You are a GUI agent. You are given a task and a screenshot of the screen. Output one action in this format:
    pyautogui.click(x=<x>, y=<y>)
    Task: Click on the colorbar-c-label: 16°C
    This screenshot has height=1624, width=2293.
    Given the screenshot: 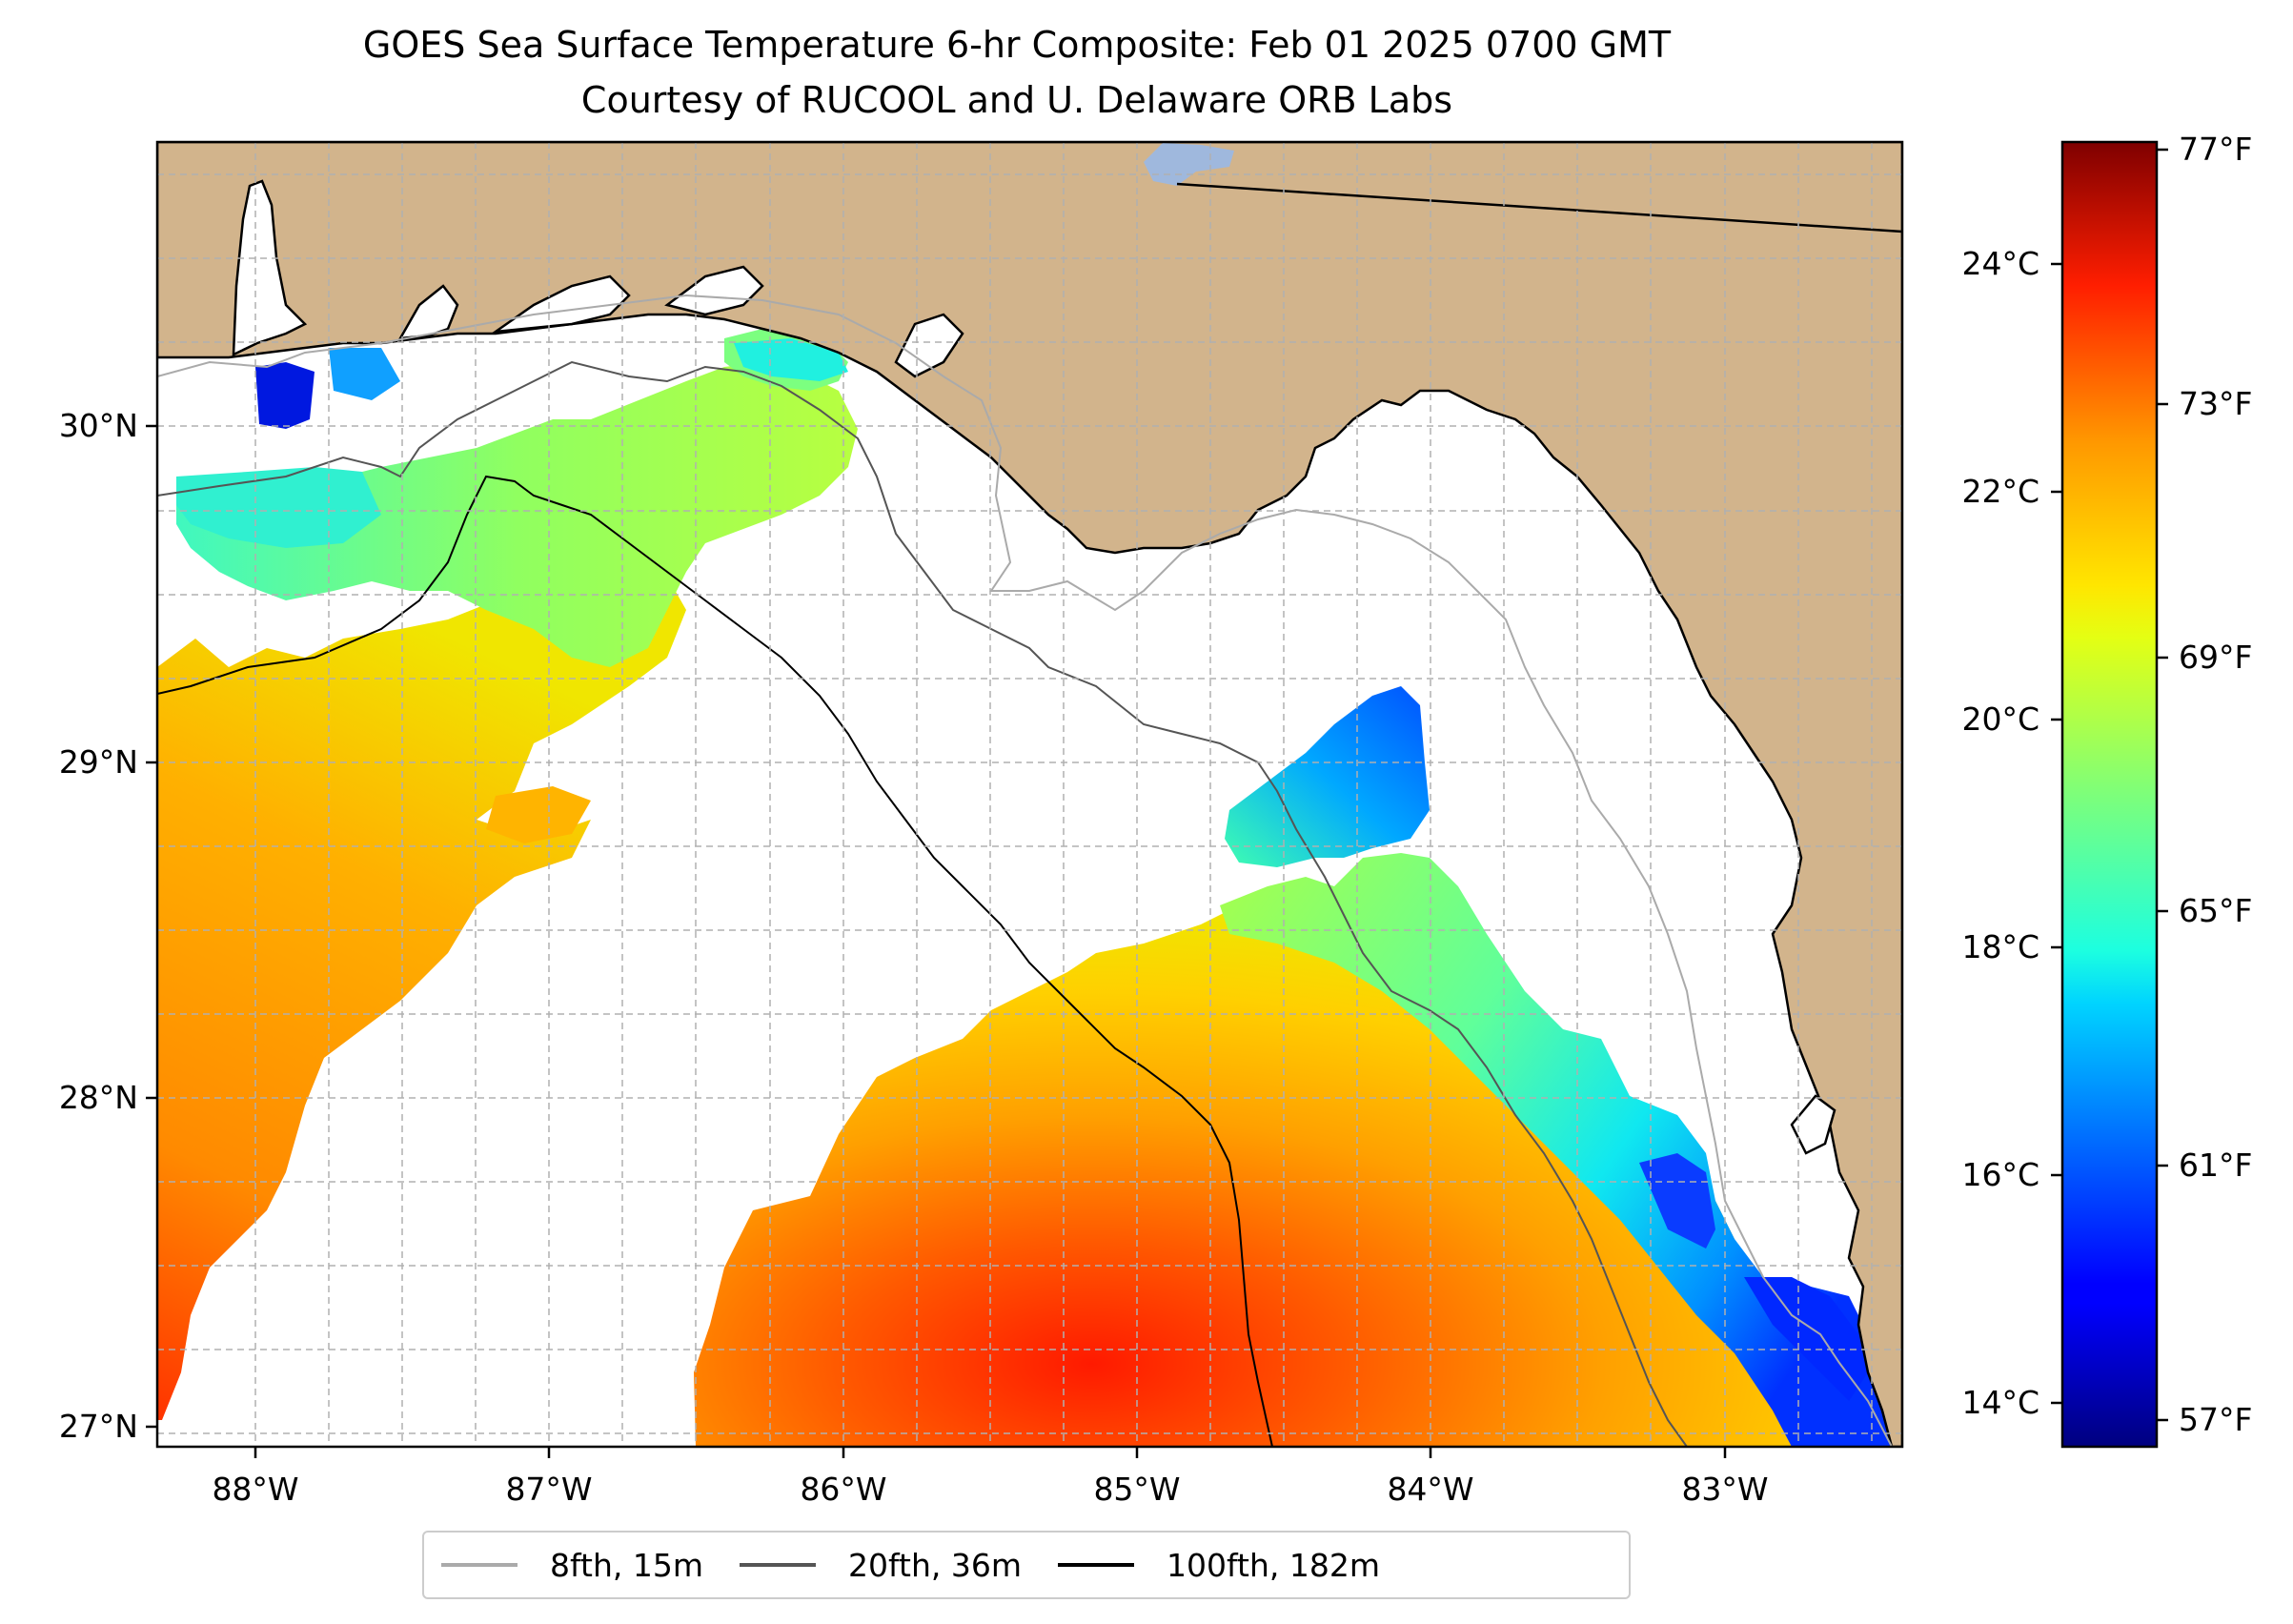 What is the action you would take?
    pyautogui.click(x=2000, y=1174)
    